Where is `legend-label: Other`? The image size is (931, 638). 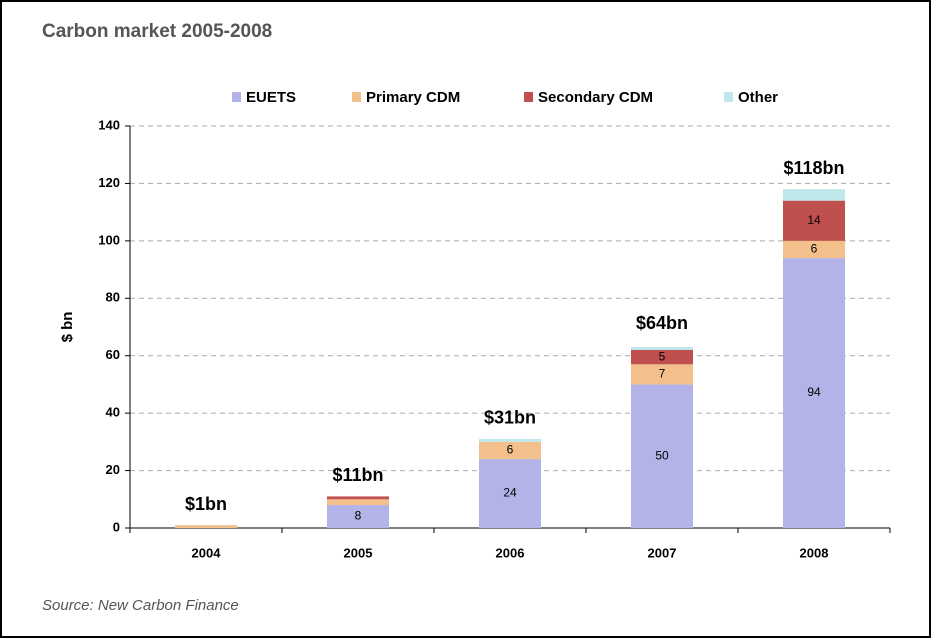 legend-label: Other is located at coordinates (758, 97).